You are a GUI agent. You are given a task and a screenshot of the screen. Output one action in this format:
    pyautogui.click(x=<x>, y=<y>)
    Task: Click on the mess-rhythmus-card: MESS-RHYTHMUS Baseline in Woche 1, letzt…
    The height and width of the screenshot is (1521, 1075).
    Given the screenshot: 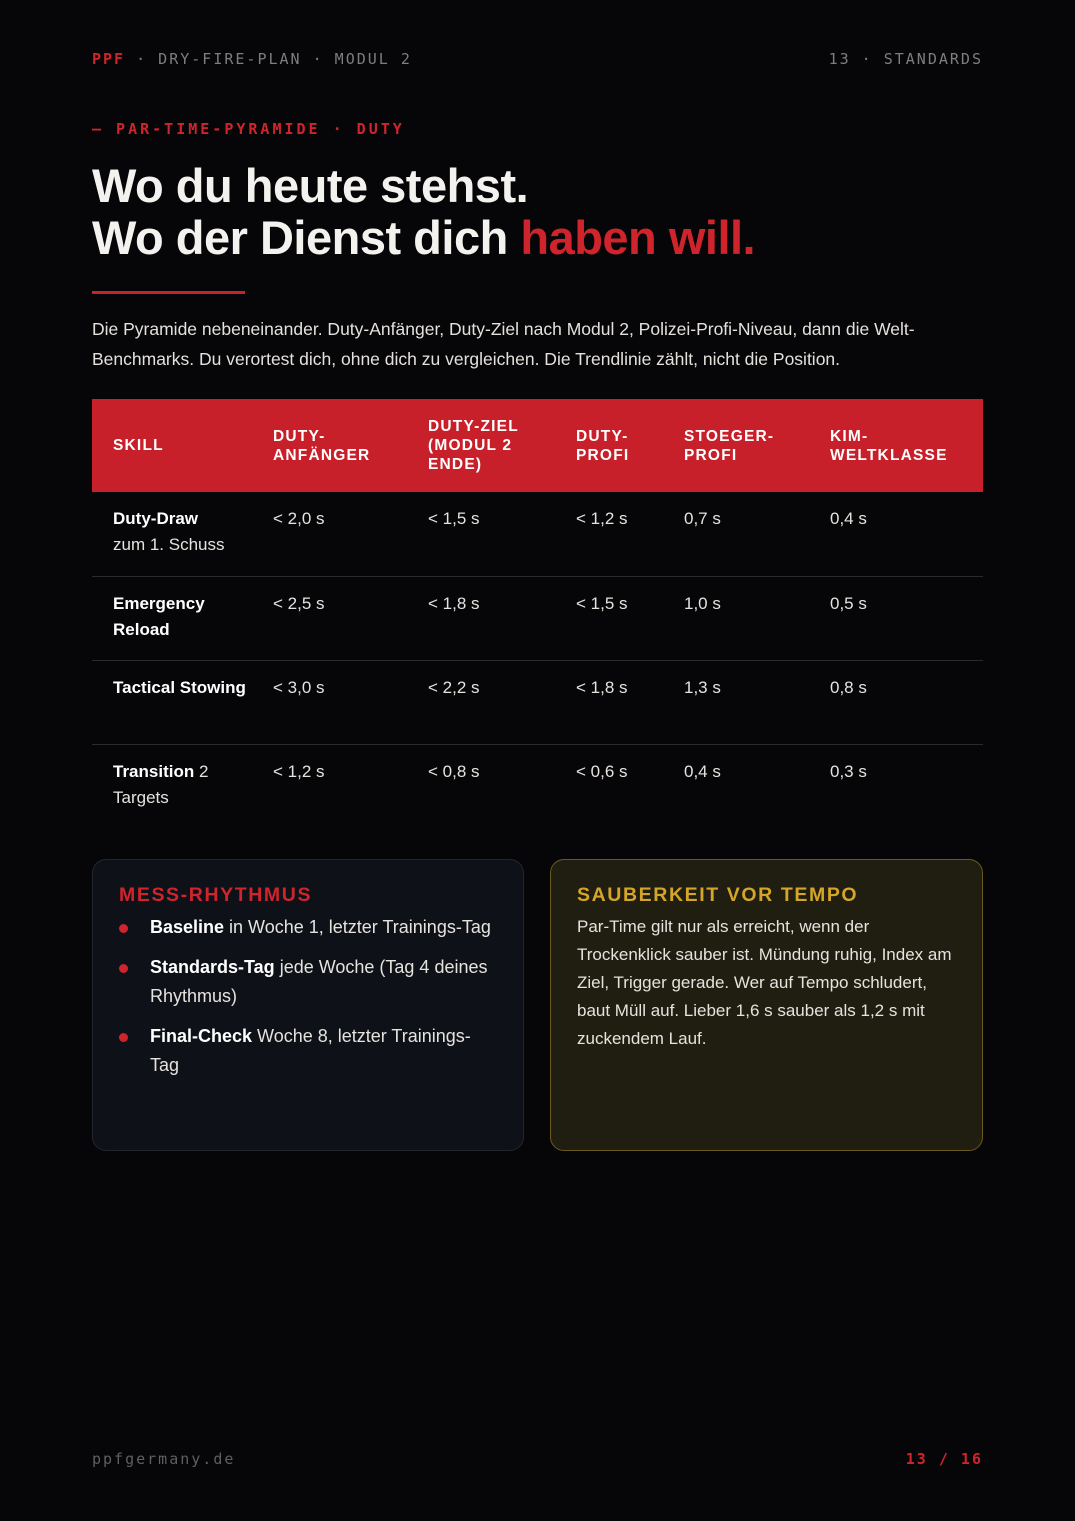 What is the action you would take?
    pyautogui.click(x=308, y=1005)
    